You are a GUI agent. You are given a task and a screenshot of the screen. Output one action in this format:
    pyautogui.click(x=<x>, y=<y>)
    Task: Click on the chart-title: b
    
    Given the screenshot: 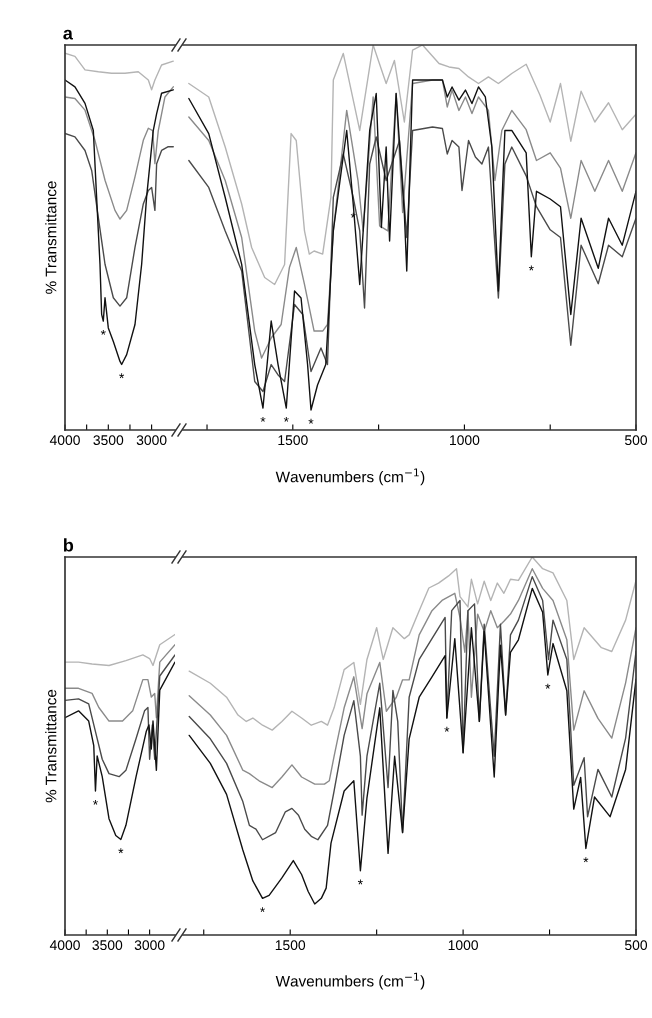 What is the action you would take?
    pyautogui.click(x=68, y=545)
    